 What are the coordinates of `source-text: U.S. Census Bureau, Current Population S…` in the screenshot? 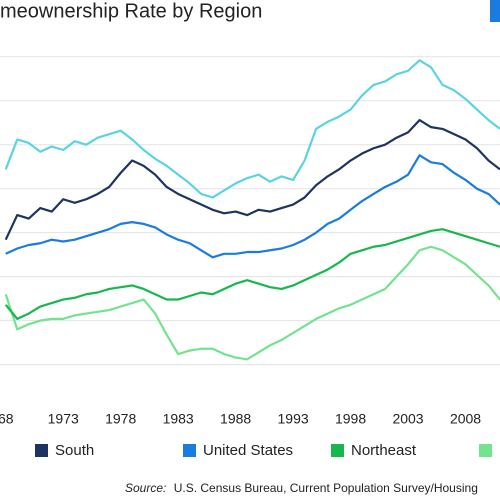 It's located at (326, 488).